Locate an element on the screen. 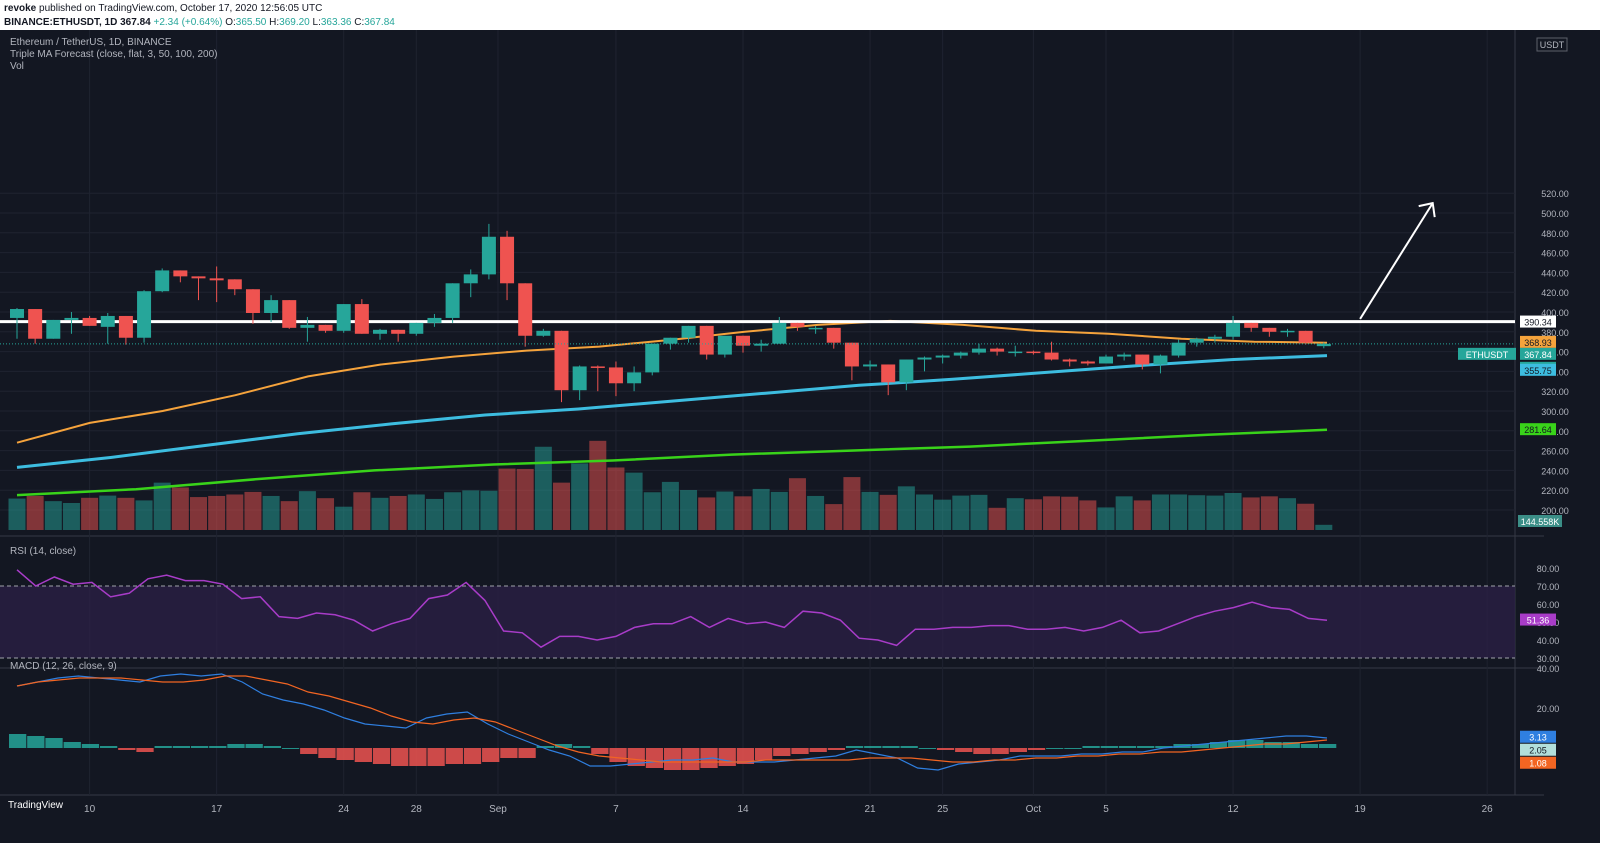 The height and width of the screenshot is (843, 1600). y-tick-label: 240.00 is located at coordinates (1555, 471).